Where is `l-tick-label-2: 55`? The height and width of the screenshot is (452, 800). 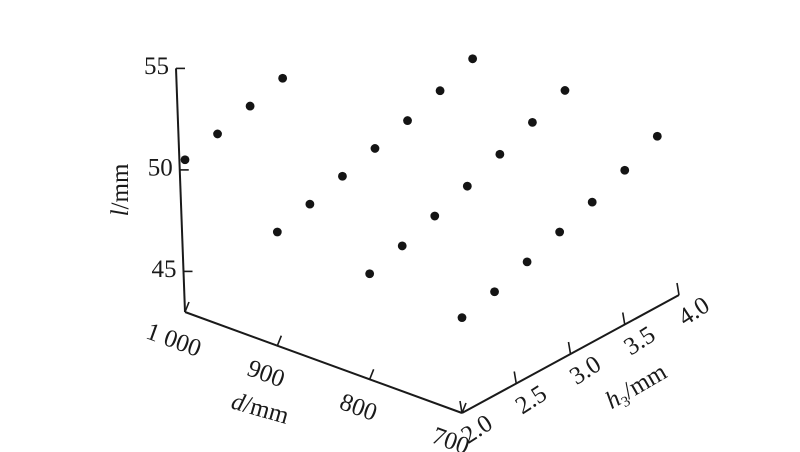
l-tick-label-2: 55 is located at coordinates (156, 66).